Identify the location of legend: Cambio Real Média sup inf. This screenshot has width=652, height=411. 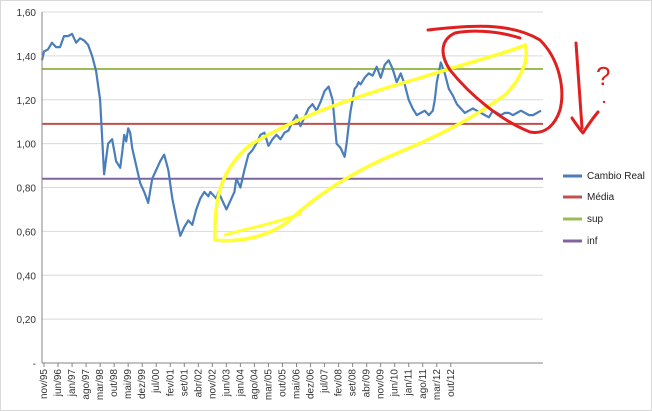
(604, 209).